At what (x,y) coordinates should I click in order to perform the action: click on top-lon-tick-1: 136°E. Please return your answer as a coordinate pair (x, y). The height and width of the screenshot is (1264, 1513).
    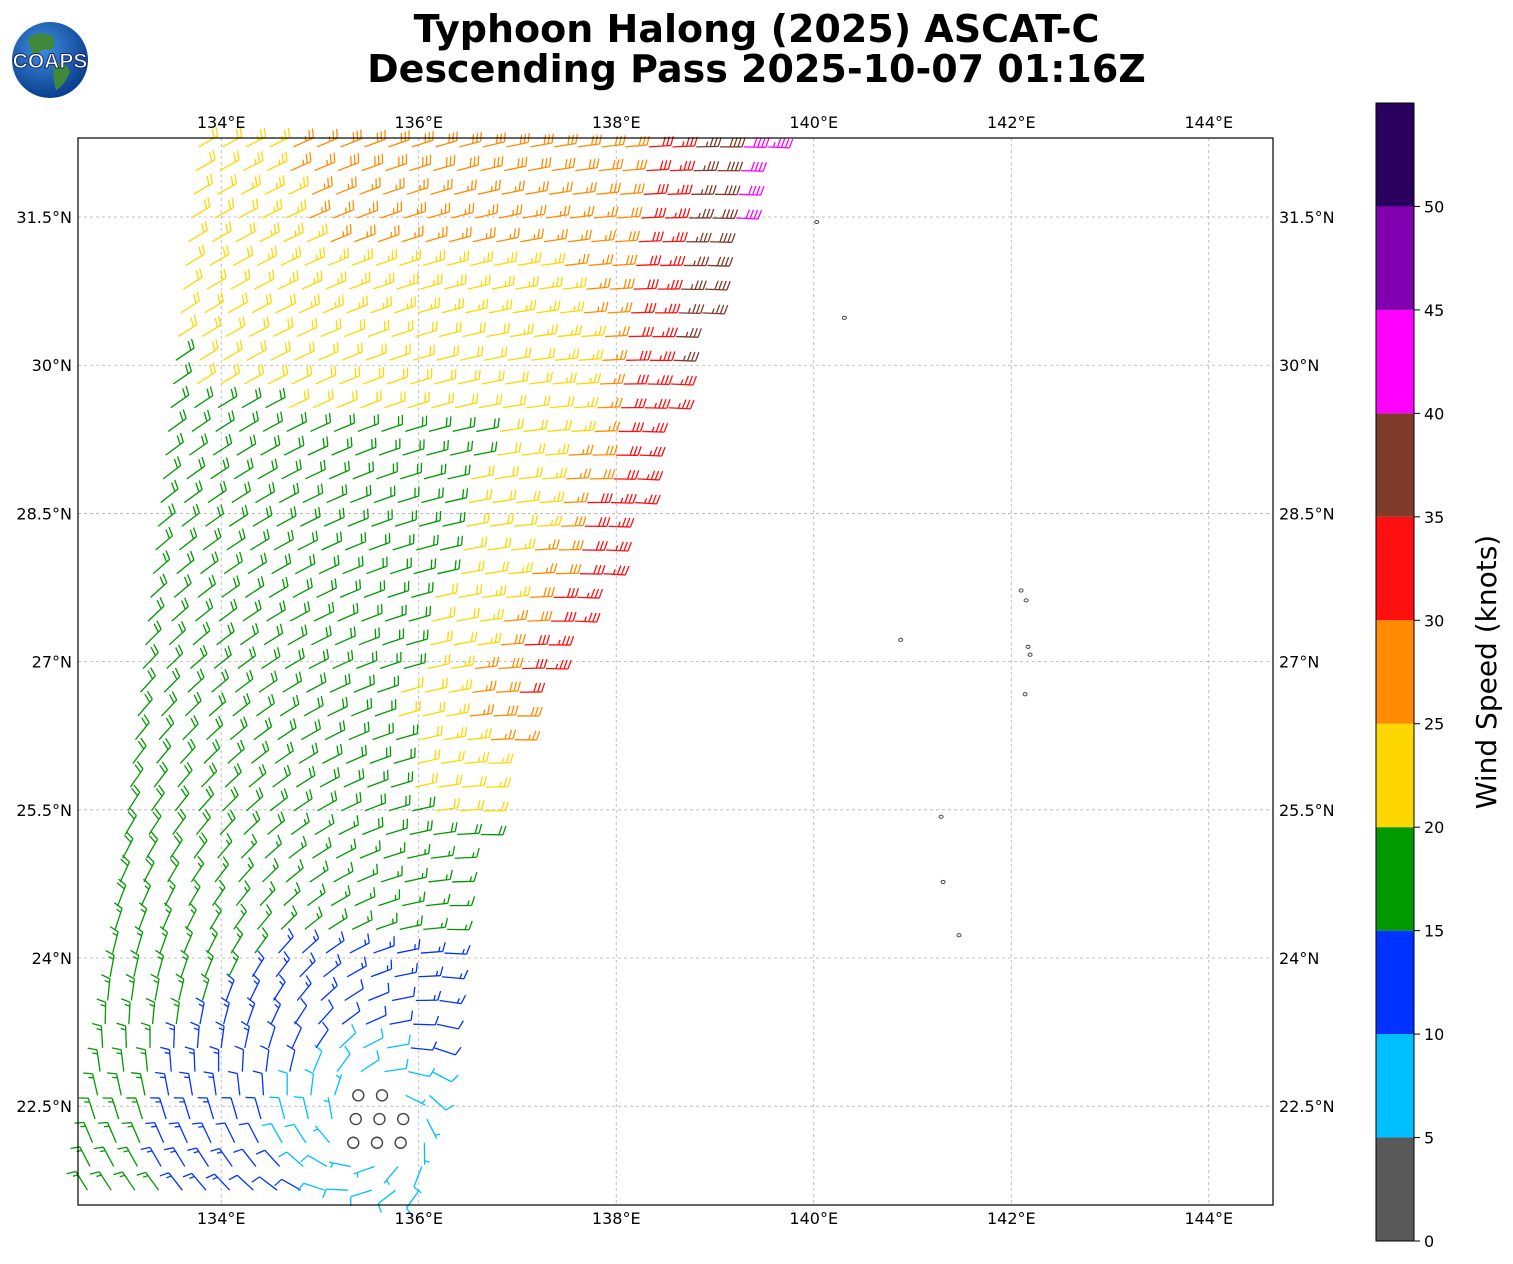
    Looking at the image, I should click on (418, 122).